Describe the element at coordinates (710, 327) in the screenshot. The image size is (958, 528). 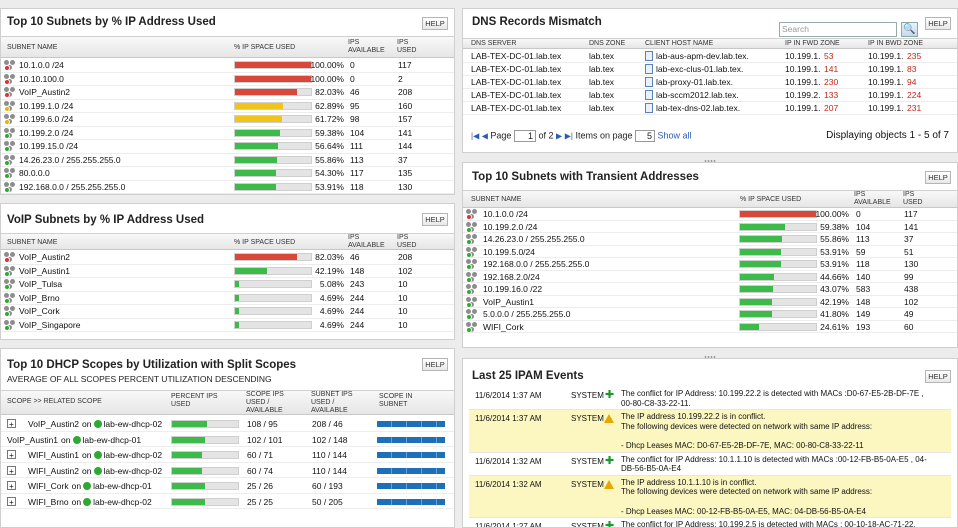
I see `table-row: WIFI_Cork 24.61% 193 60` at that location.